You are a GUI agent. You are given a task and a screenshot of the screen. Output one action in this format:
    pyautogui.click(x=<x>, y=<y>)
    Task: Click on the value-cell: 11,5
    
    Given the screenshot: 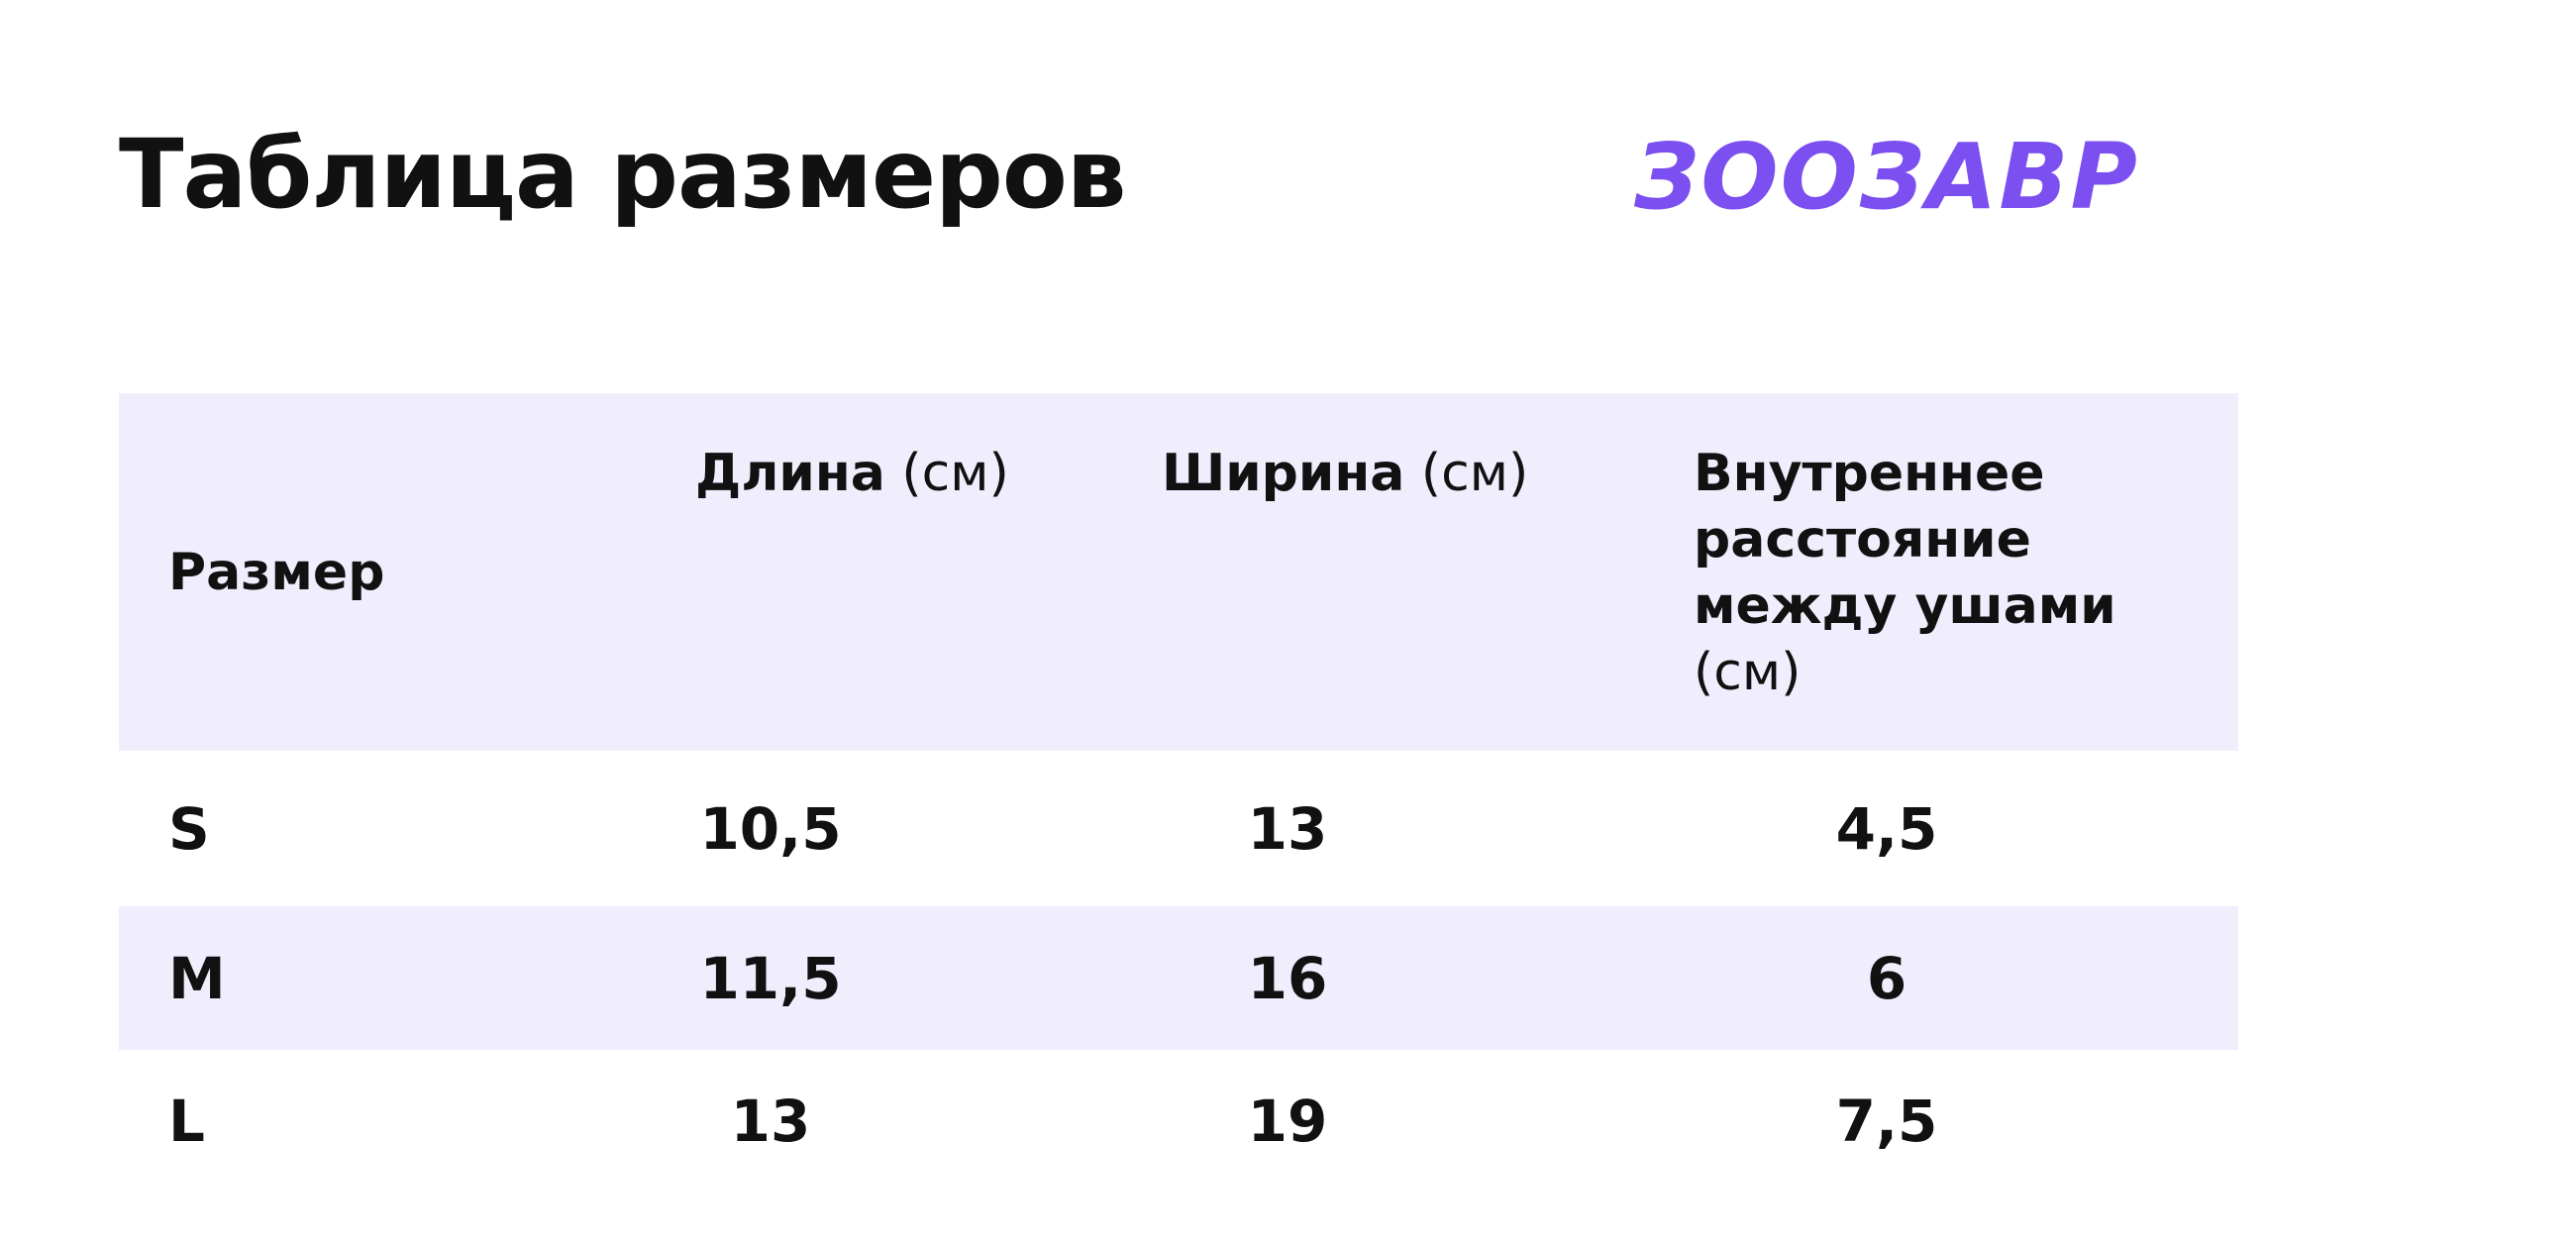 What is the action you would take?
    pyautogui.click(x=770, y=978)
    